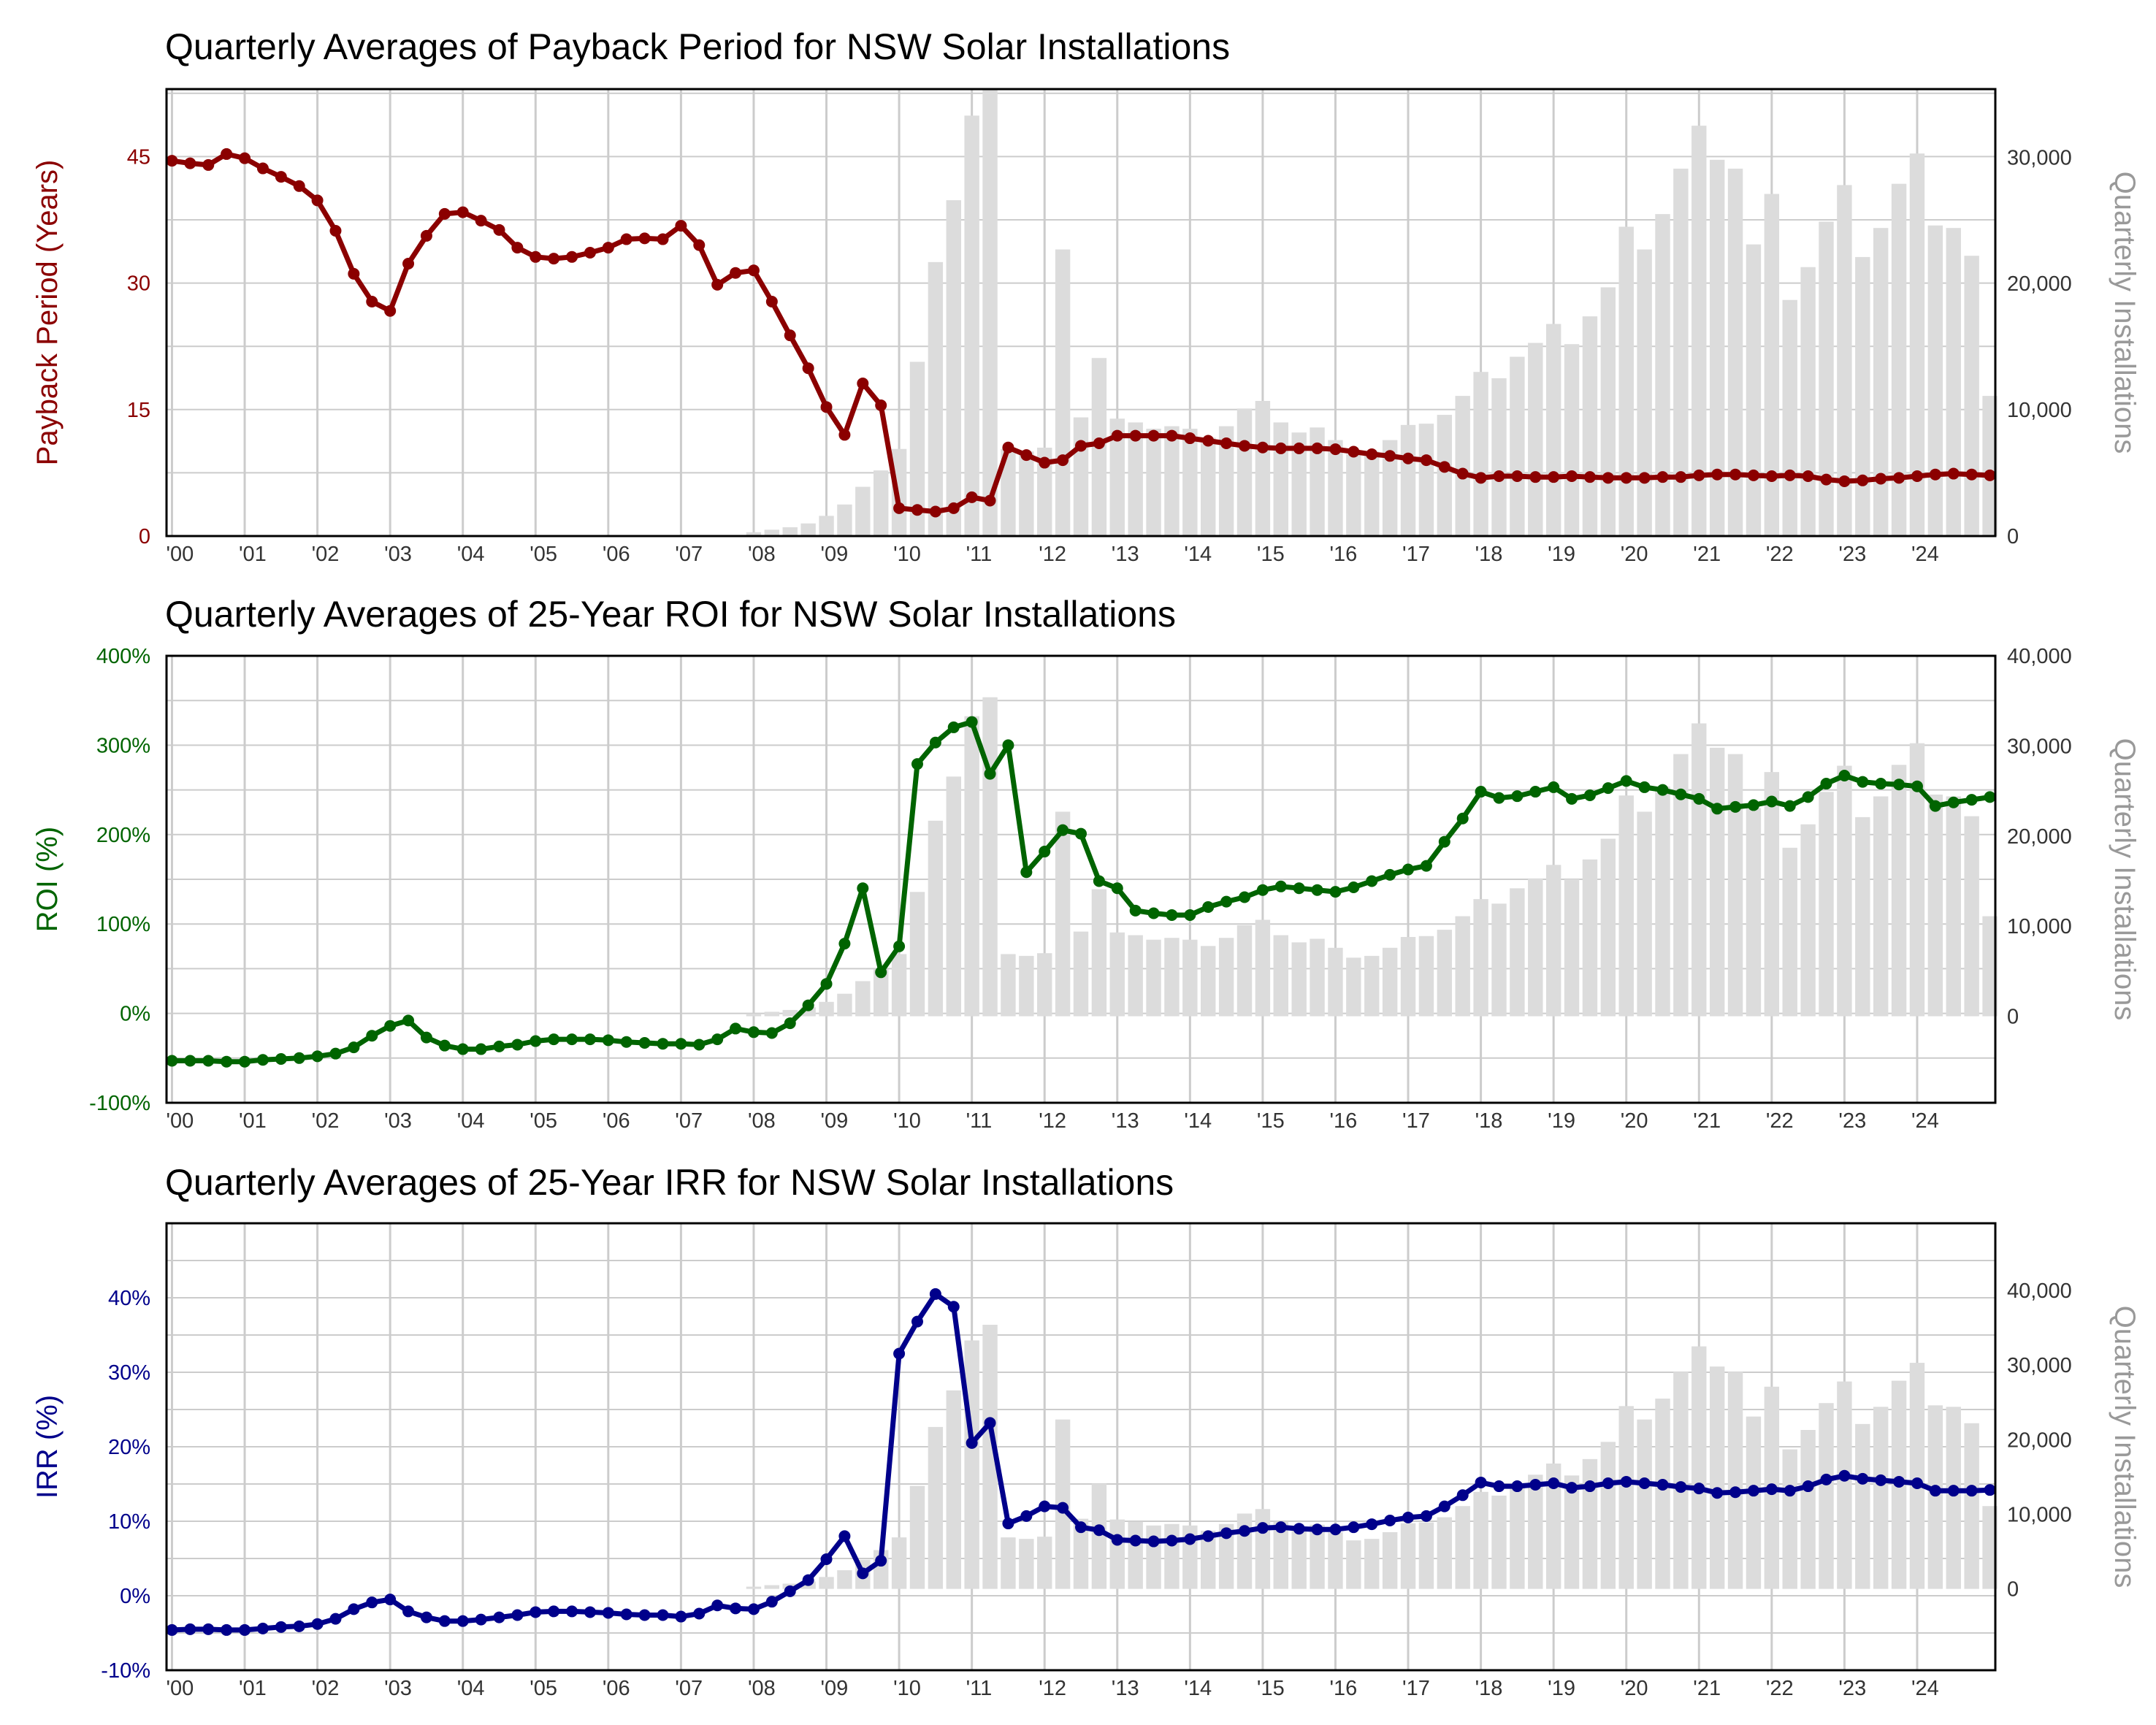 This screenshot has height=1725, width=2156. What do you see at coordinates (1562, 1688) in the screenshot?
I see `irr-x-tick-label: '19` at bounding box center [1562, 1688].